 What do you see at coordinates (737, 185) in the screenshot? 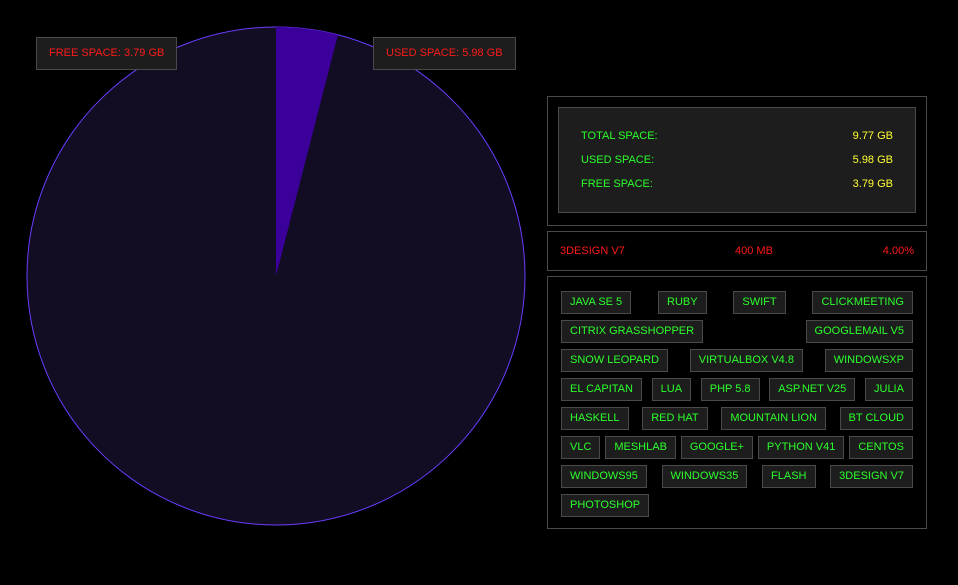
I see `free-space-row: FREE SPACE: 3.79 GB` at bounding box center [737, 185].